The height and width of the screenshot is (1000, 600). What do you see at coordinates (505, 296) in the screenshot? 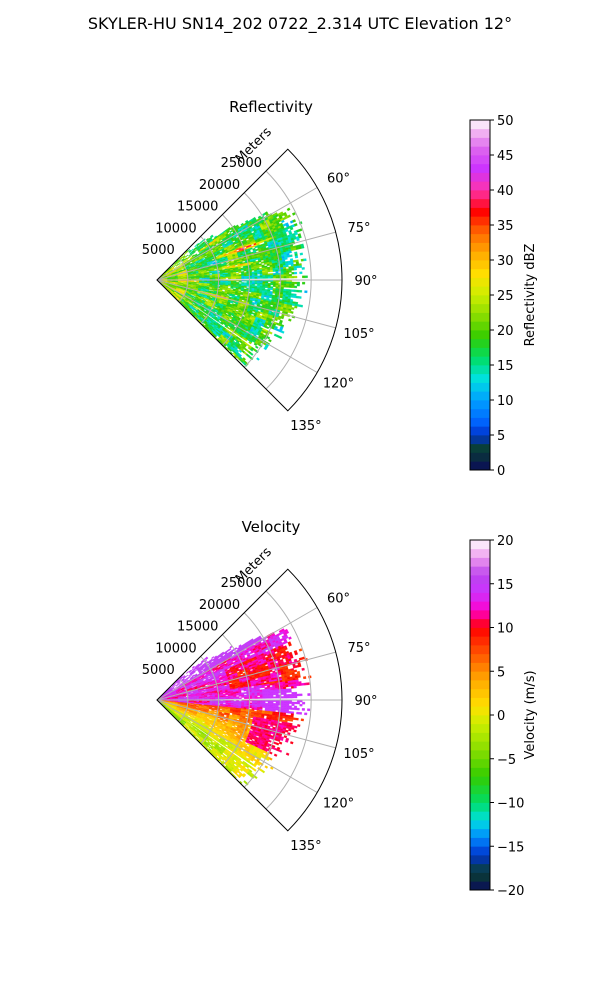
I see `colorbar-tick-label: 25` at bounding box center [505, 296].